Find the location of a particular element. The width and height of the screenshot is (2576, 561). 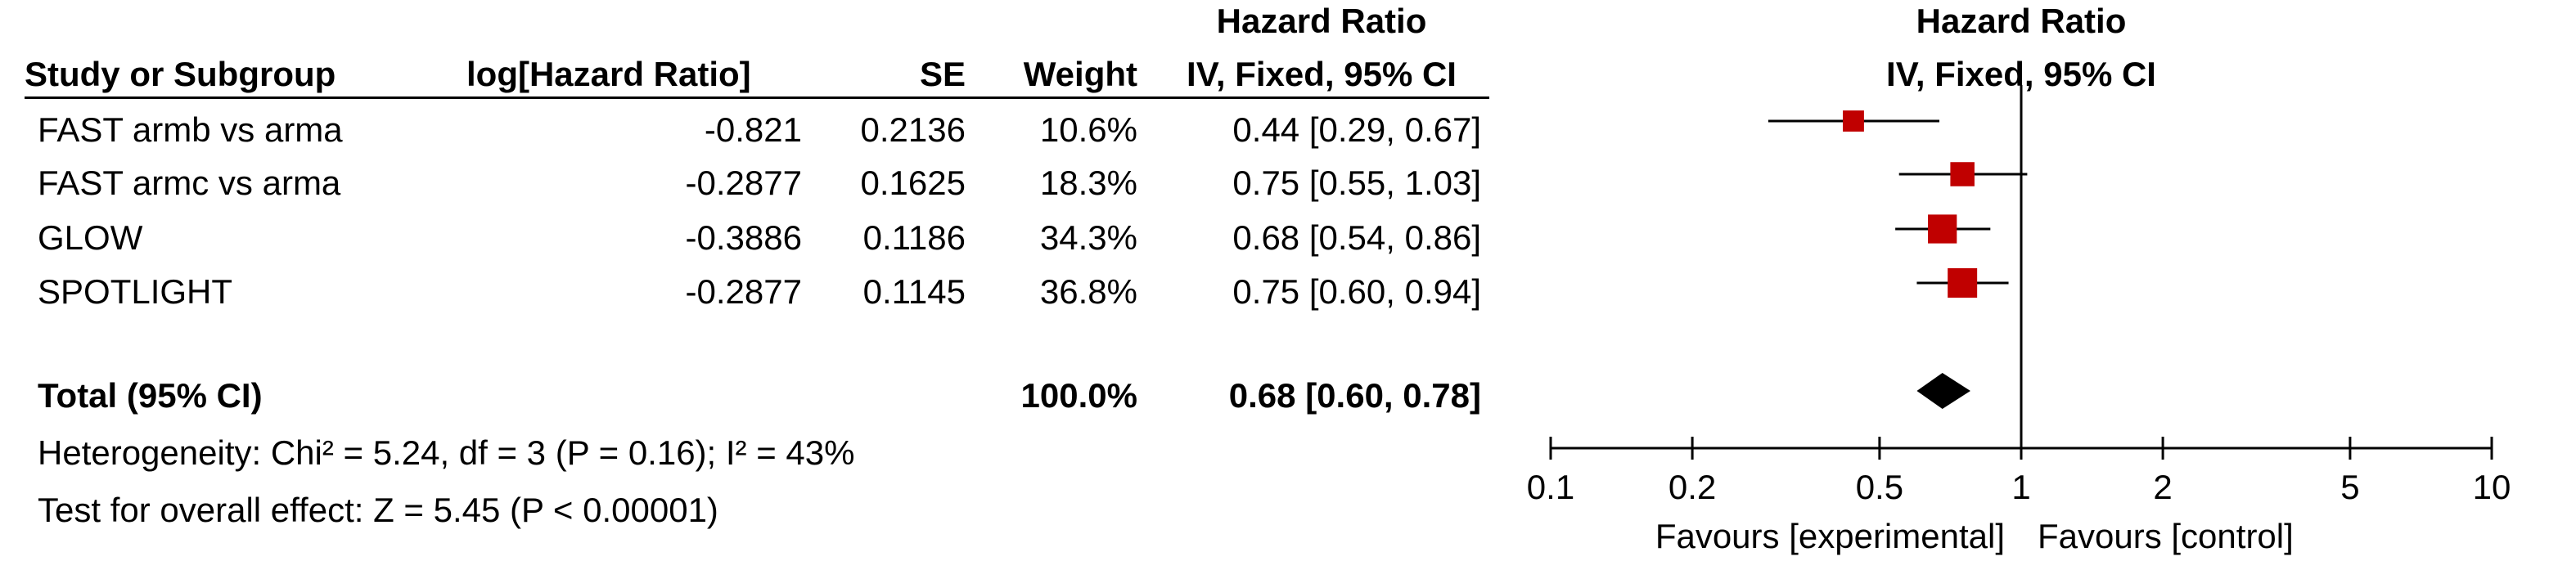

favours-right-label: Favours [control] is located at coordinates (2166, 536).